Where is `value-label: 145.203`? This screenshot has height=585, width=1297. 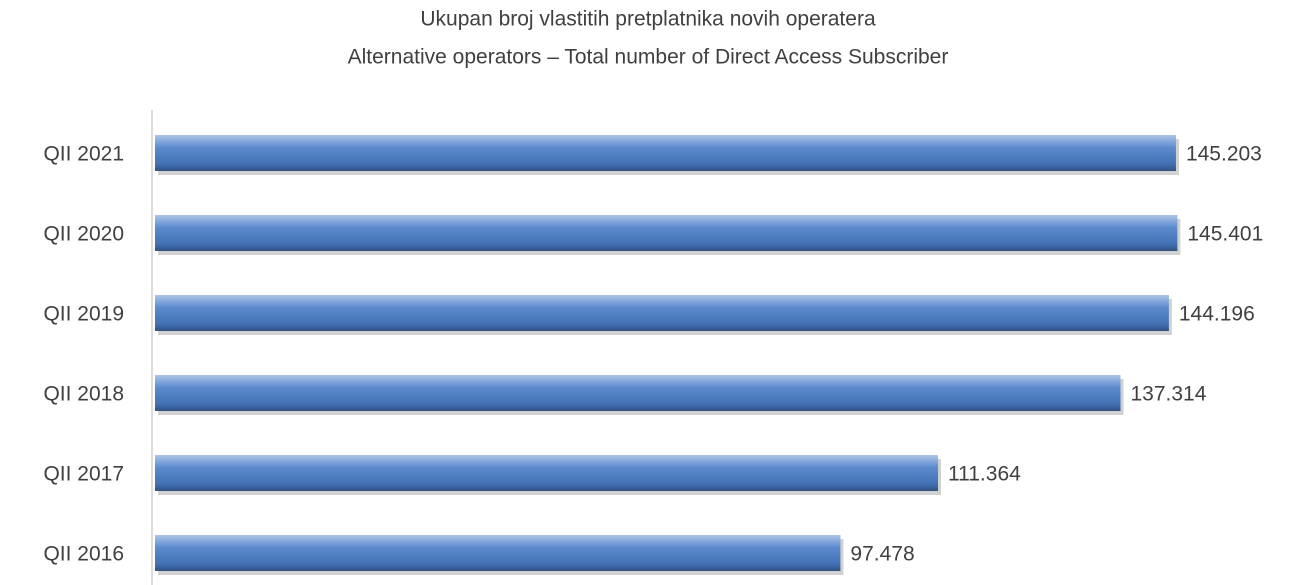 value-label: 145.203 is located at coordinates (1224, 154).